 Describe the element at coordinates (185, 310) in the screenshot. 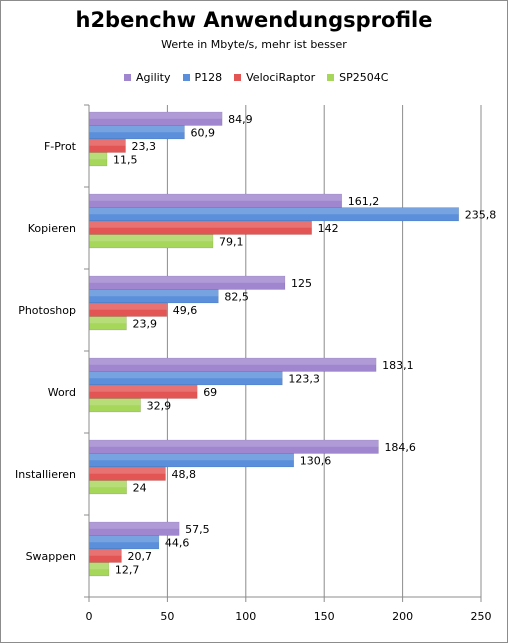

I see `data-label: 49,6` at that location.